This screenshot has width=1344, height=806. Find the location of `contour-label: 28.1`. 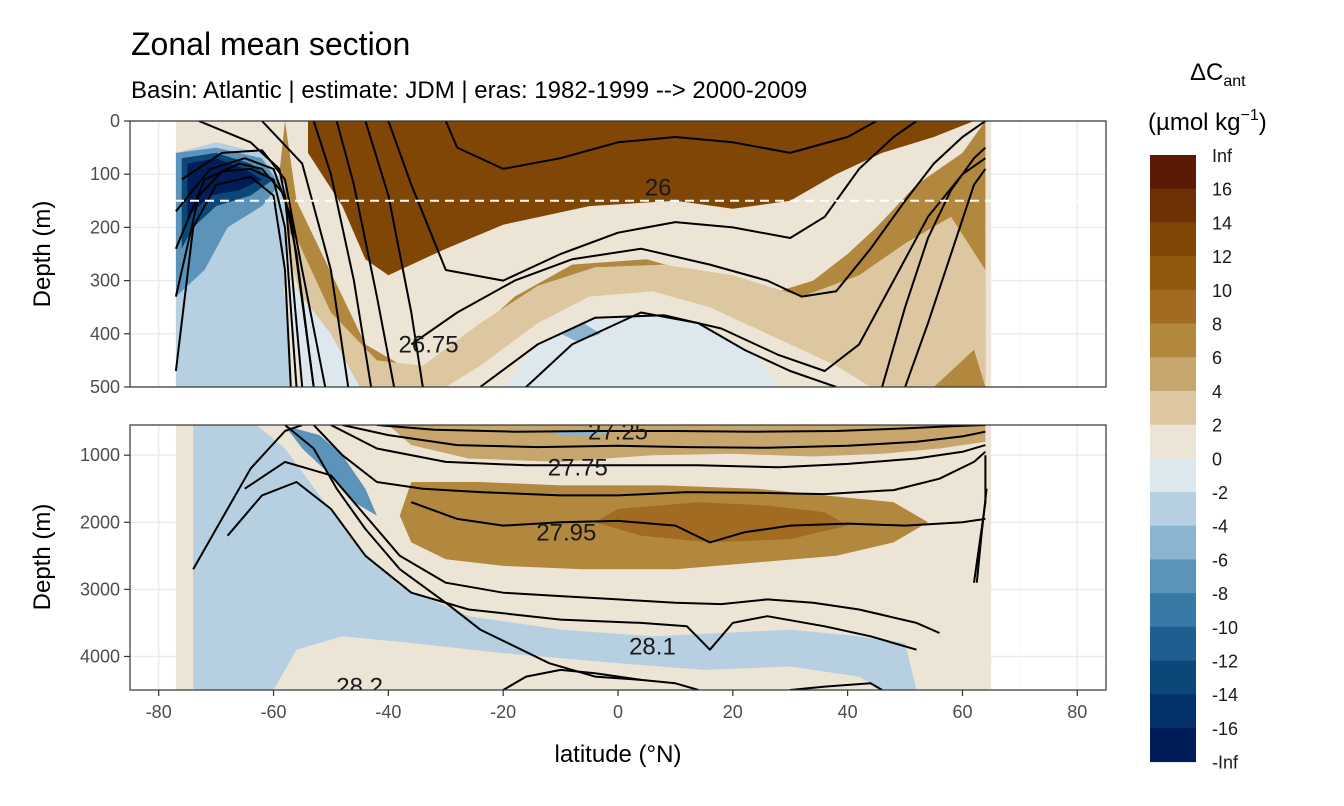

contour-label: 28.1 is located at coordinates (652, 646).